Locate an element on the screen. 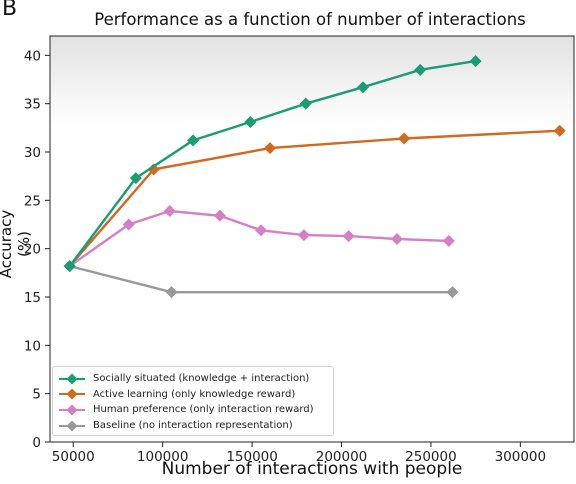 The width and height of the screenshot is (576, 484). legend-item: Baseline (no interaction representation) is located at coordinates (195, 426).